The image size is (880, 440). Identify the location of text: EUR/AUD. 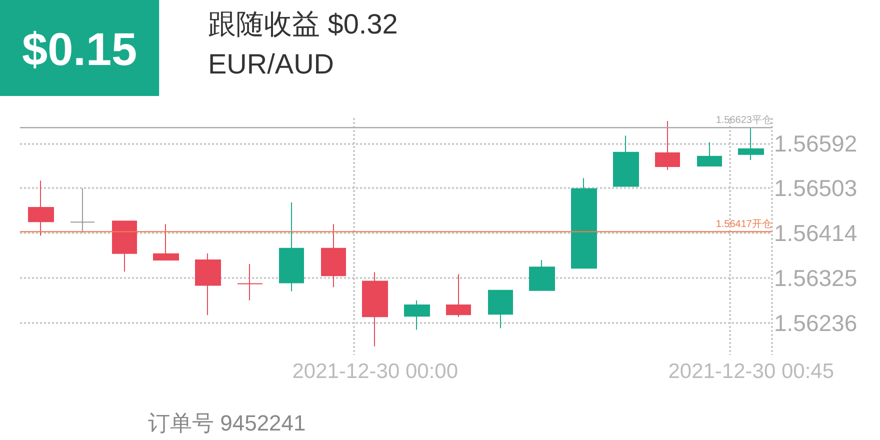
(271, 64).